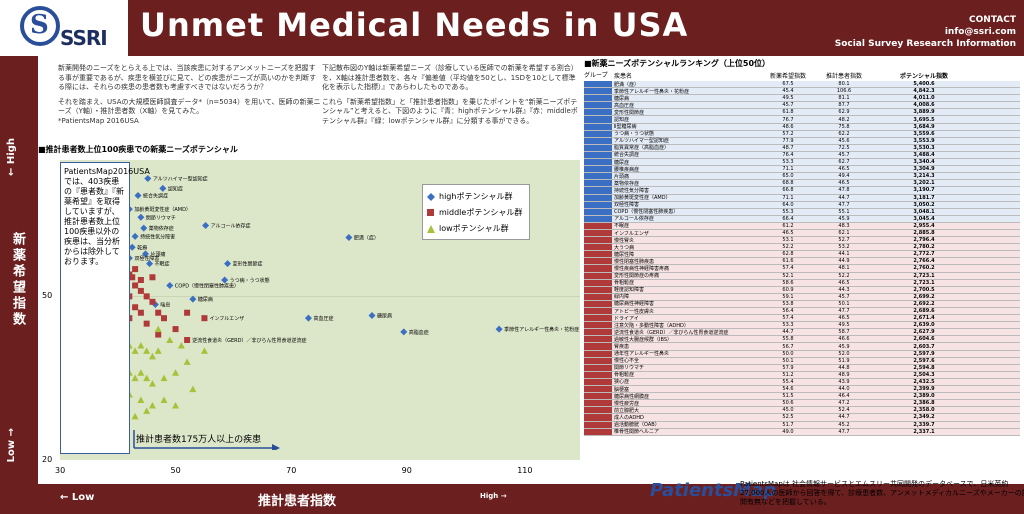  What do you see at coordinates (980, 32) in the screenshot?
I see `contact-email: info@ssri.com` at bounding box center [980, 32].